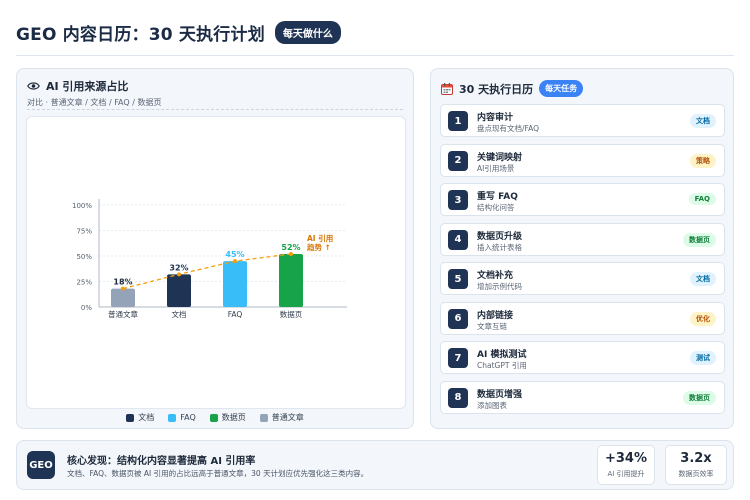 The image size is (750, 500). What do you see at coordinates (495, 118) in the screenshot?
I see `task-title: 内容审计` at bounding box center [495, 118].